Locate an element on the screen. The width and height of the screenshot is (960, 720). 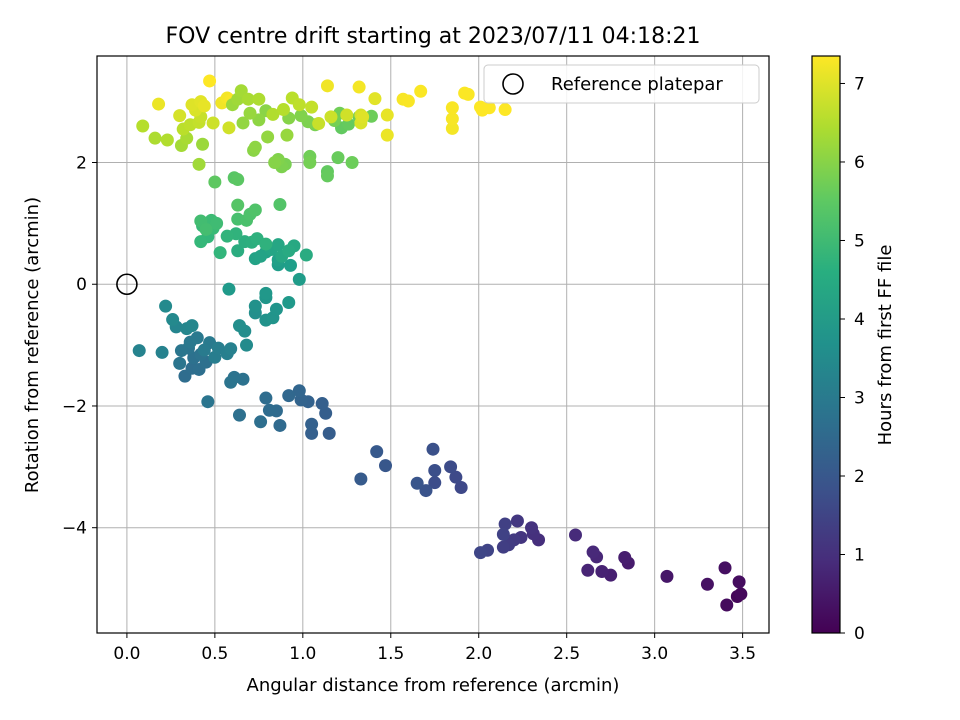
colorbar-tick-label: 2 is located at coordinates (859, 477).